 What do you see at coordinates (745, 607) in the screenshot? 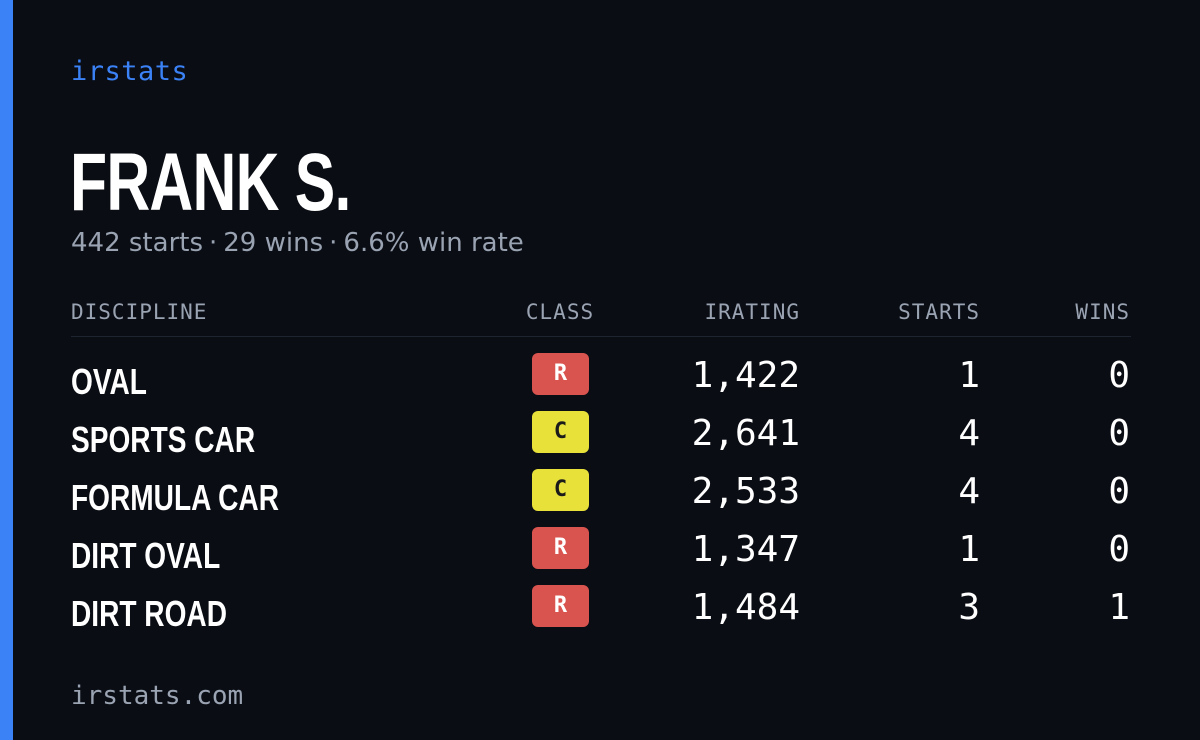
I see `irating-value: 1,484` at bounding box center [745, 607].